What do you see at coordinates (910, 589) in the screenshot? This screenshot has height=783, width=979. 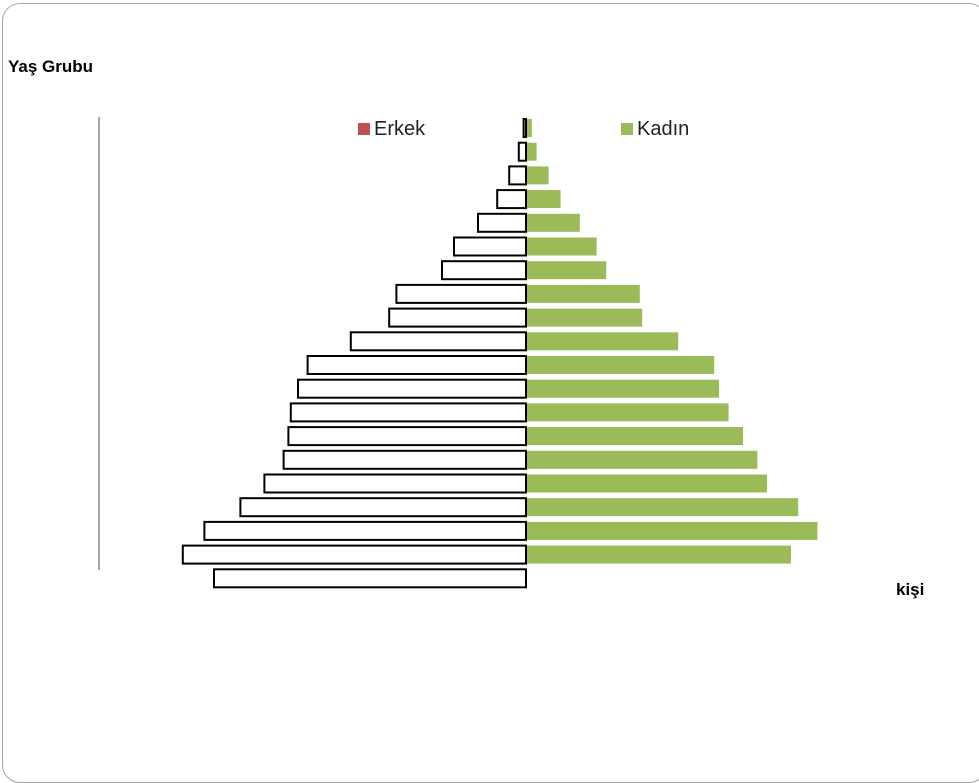 I see `x-axis-title: kişi` at bounding box center [910, 589].